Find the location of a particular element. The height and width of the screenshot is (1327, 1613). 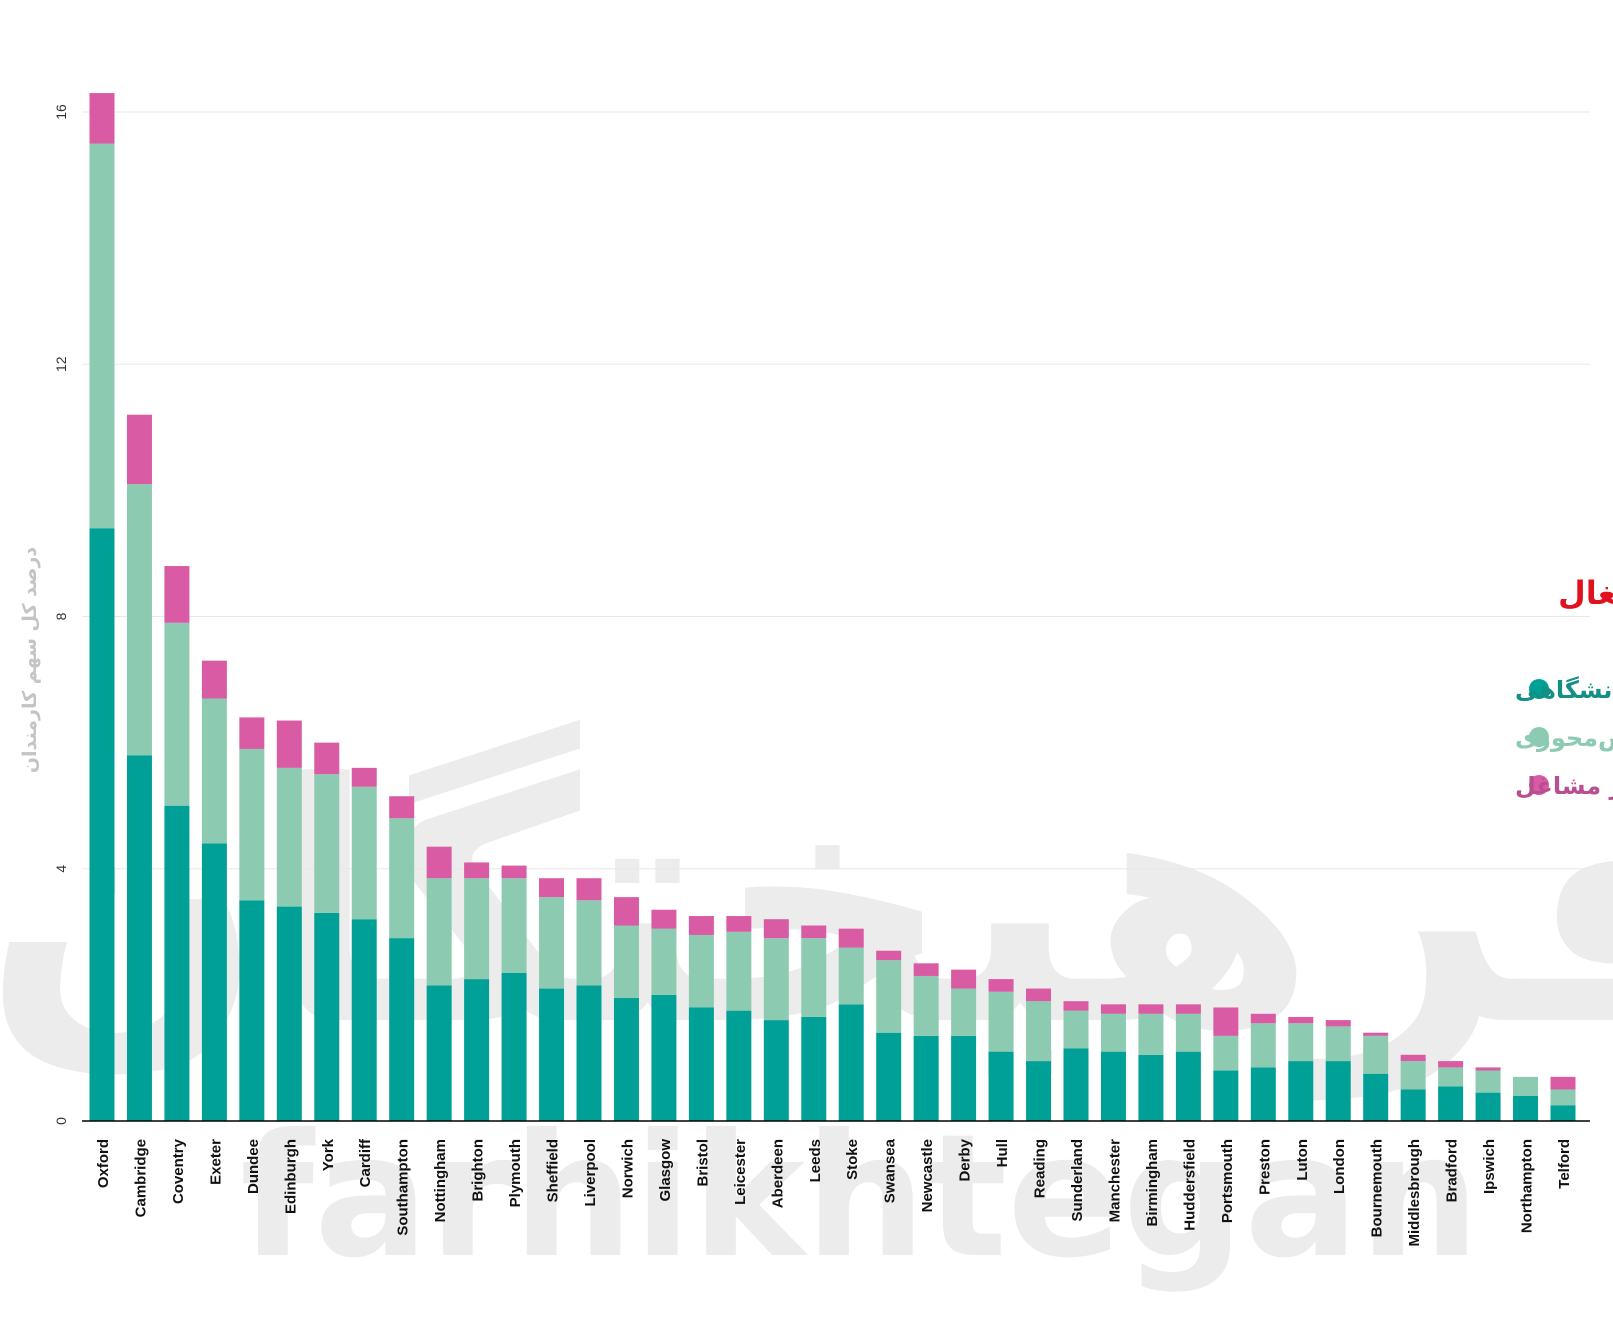

x-tick-label: Manchester is located at coordinates (1114, 1181).